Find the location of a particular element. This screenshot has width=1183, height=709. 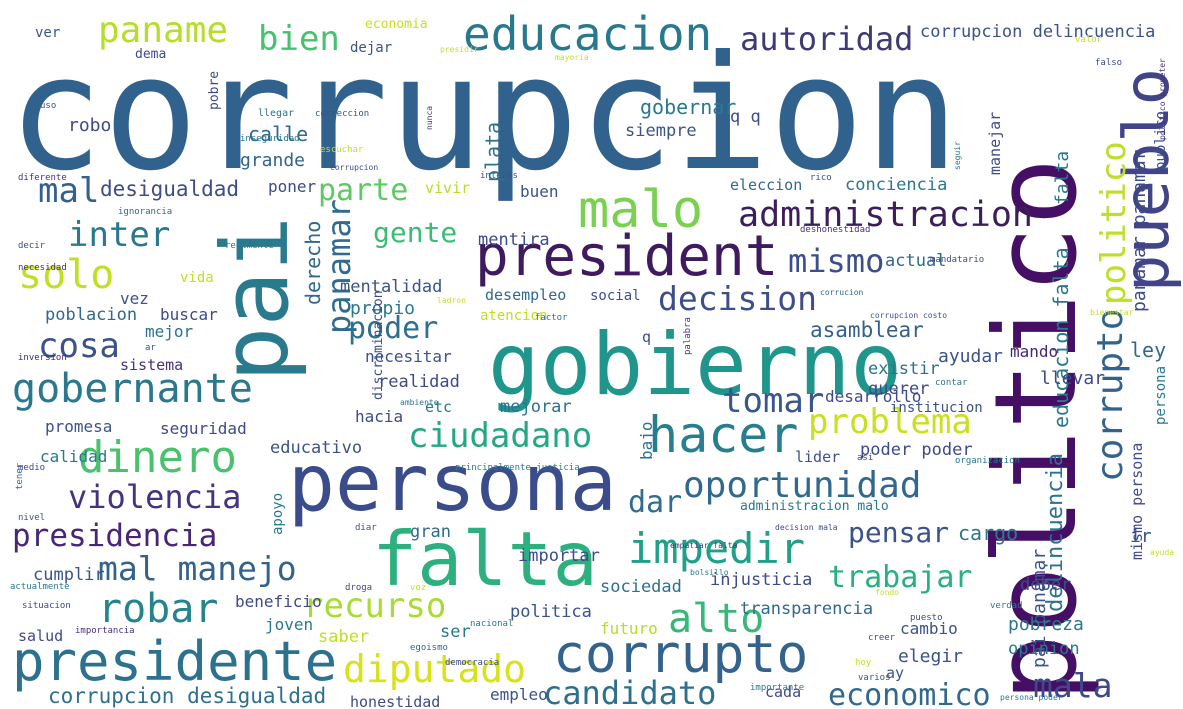

word: plata is located at coordinates (493, 152).